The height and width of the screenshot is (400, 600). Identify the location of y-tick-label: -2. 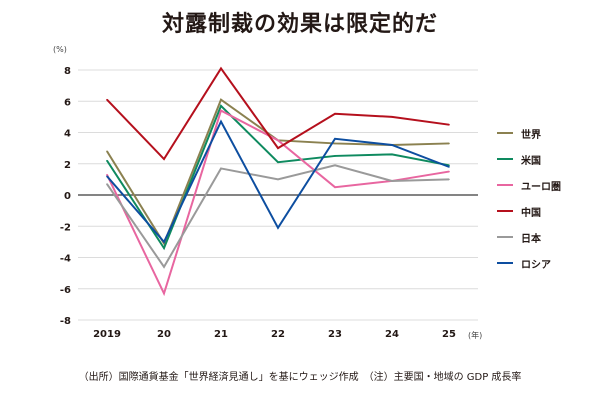
(65, 227).